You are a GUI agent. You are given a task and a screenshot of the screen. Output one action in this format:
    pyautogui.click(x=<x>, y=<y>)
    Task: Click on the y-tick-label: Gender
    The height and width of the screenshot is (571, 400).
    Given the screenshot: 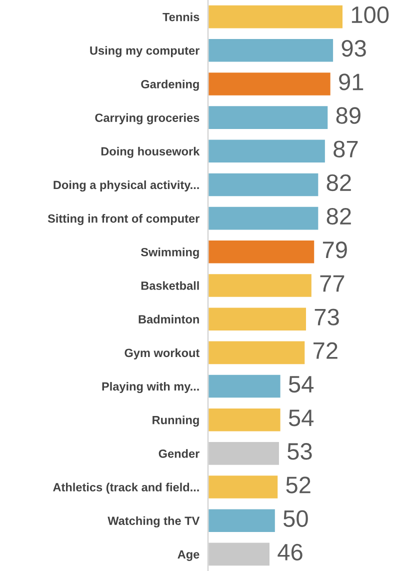 What is the action you would take?
    pyautogui.click(x=179, y=453)
    